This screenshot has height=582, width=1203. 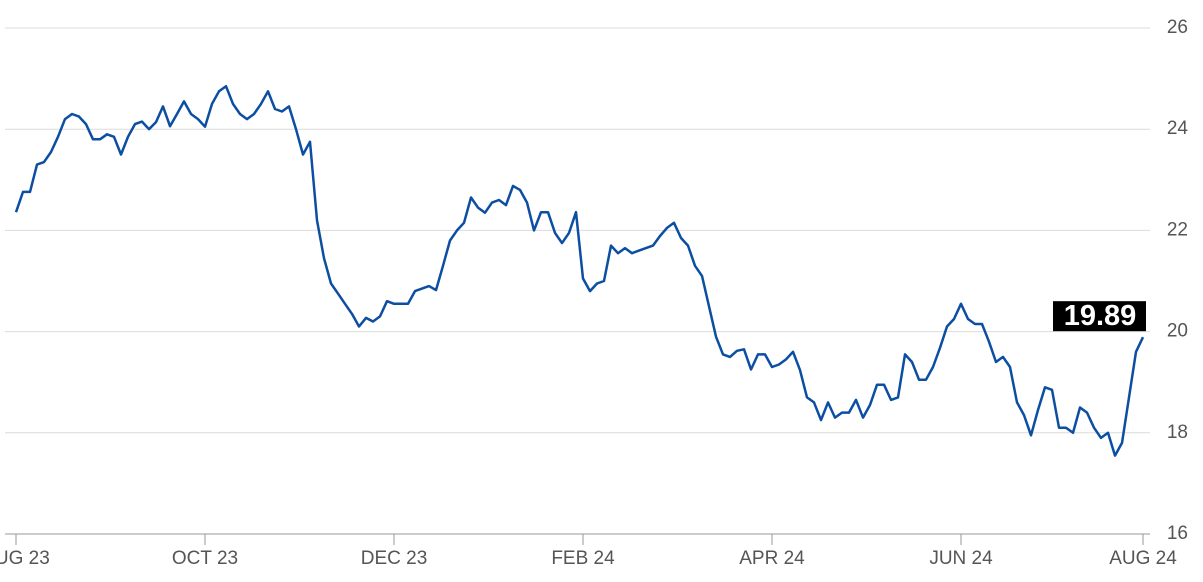 I want to click on last-value-box, so click(x=1099, y=316).